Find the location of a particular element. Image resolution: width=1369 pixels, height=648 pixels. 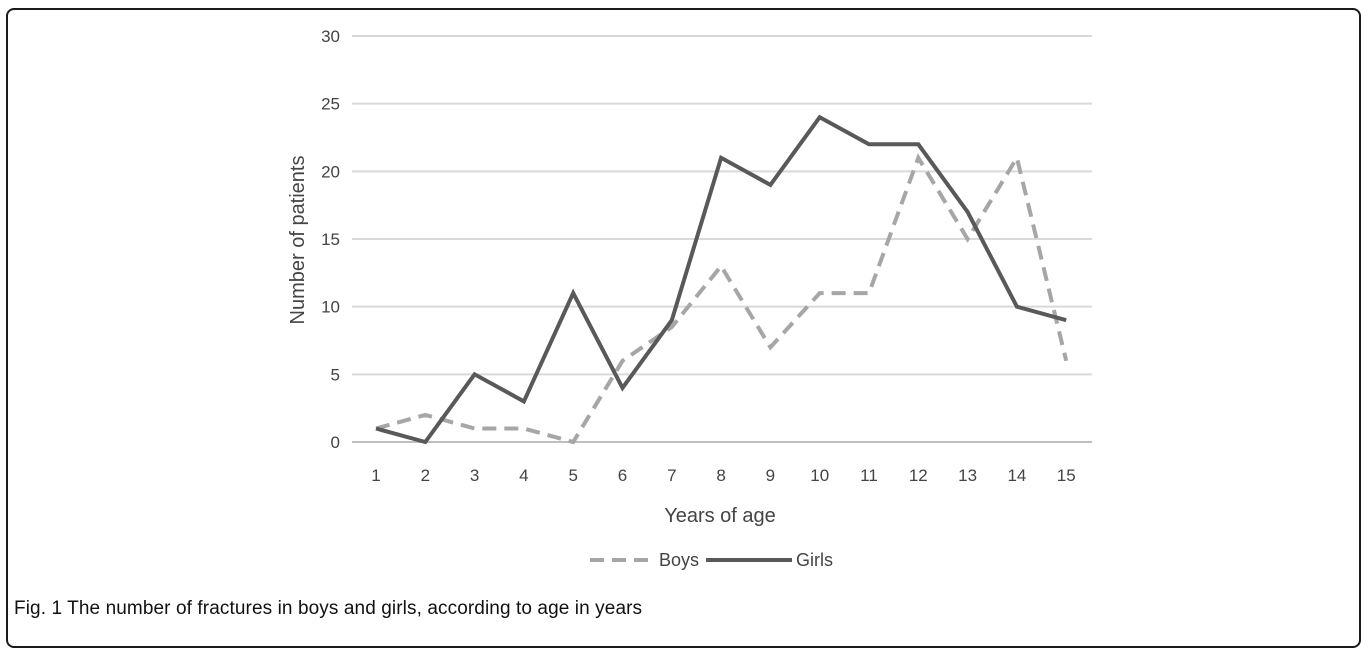

x-tick-label: 3 is located at coordinates (474, 475).